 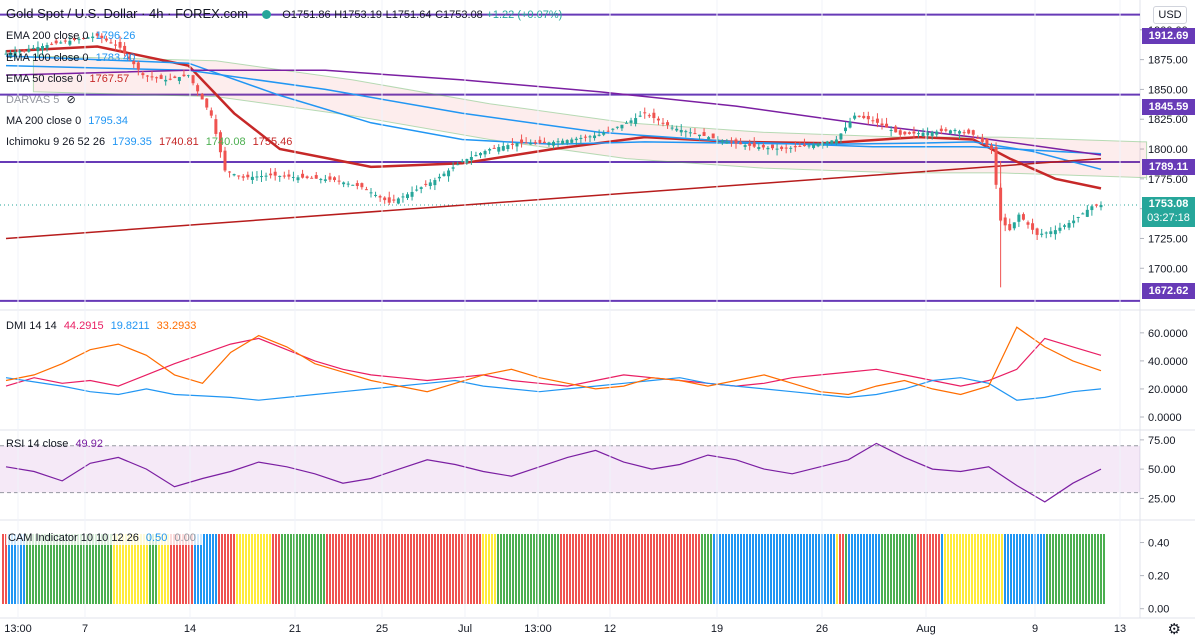 What do you see at coordinates (1170, 15) in the screenshot?
I see `currency-button: USD` at bounding box center [1170, 15].